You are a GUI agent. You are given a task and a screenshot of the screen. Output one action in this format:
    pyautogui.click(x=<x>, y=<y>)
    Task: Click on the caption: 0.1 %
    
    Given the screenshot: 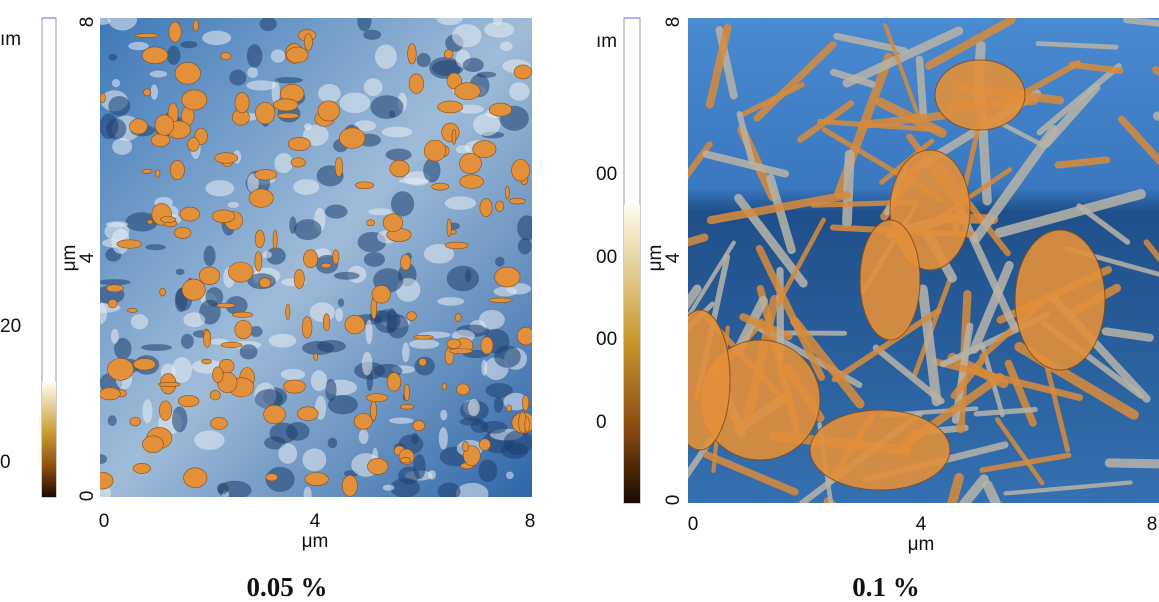 What is the action you would take?
    pyautogui.click(x=886, y=587)
    